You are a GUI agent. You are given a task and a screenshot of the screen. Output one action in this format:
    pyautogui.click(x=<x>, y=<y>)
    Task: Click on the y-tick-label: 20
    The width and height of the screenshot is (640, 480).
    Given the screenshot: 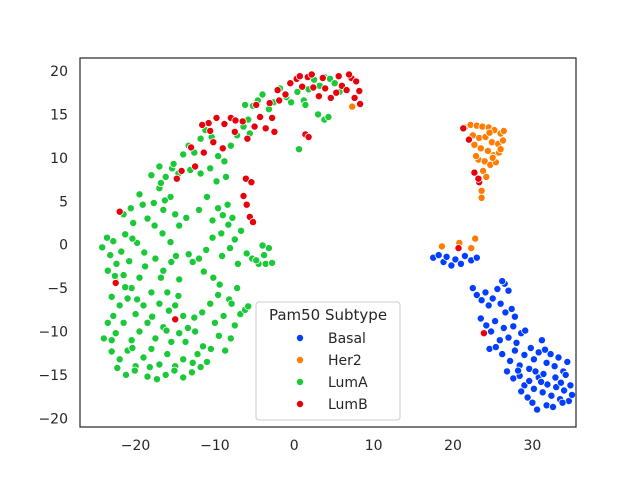 What is the action you would take?
    pyautogui.click(x=59, y=72)
    